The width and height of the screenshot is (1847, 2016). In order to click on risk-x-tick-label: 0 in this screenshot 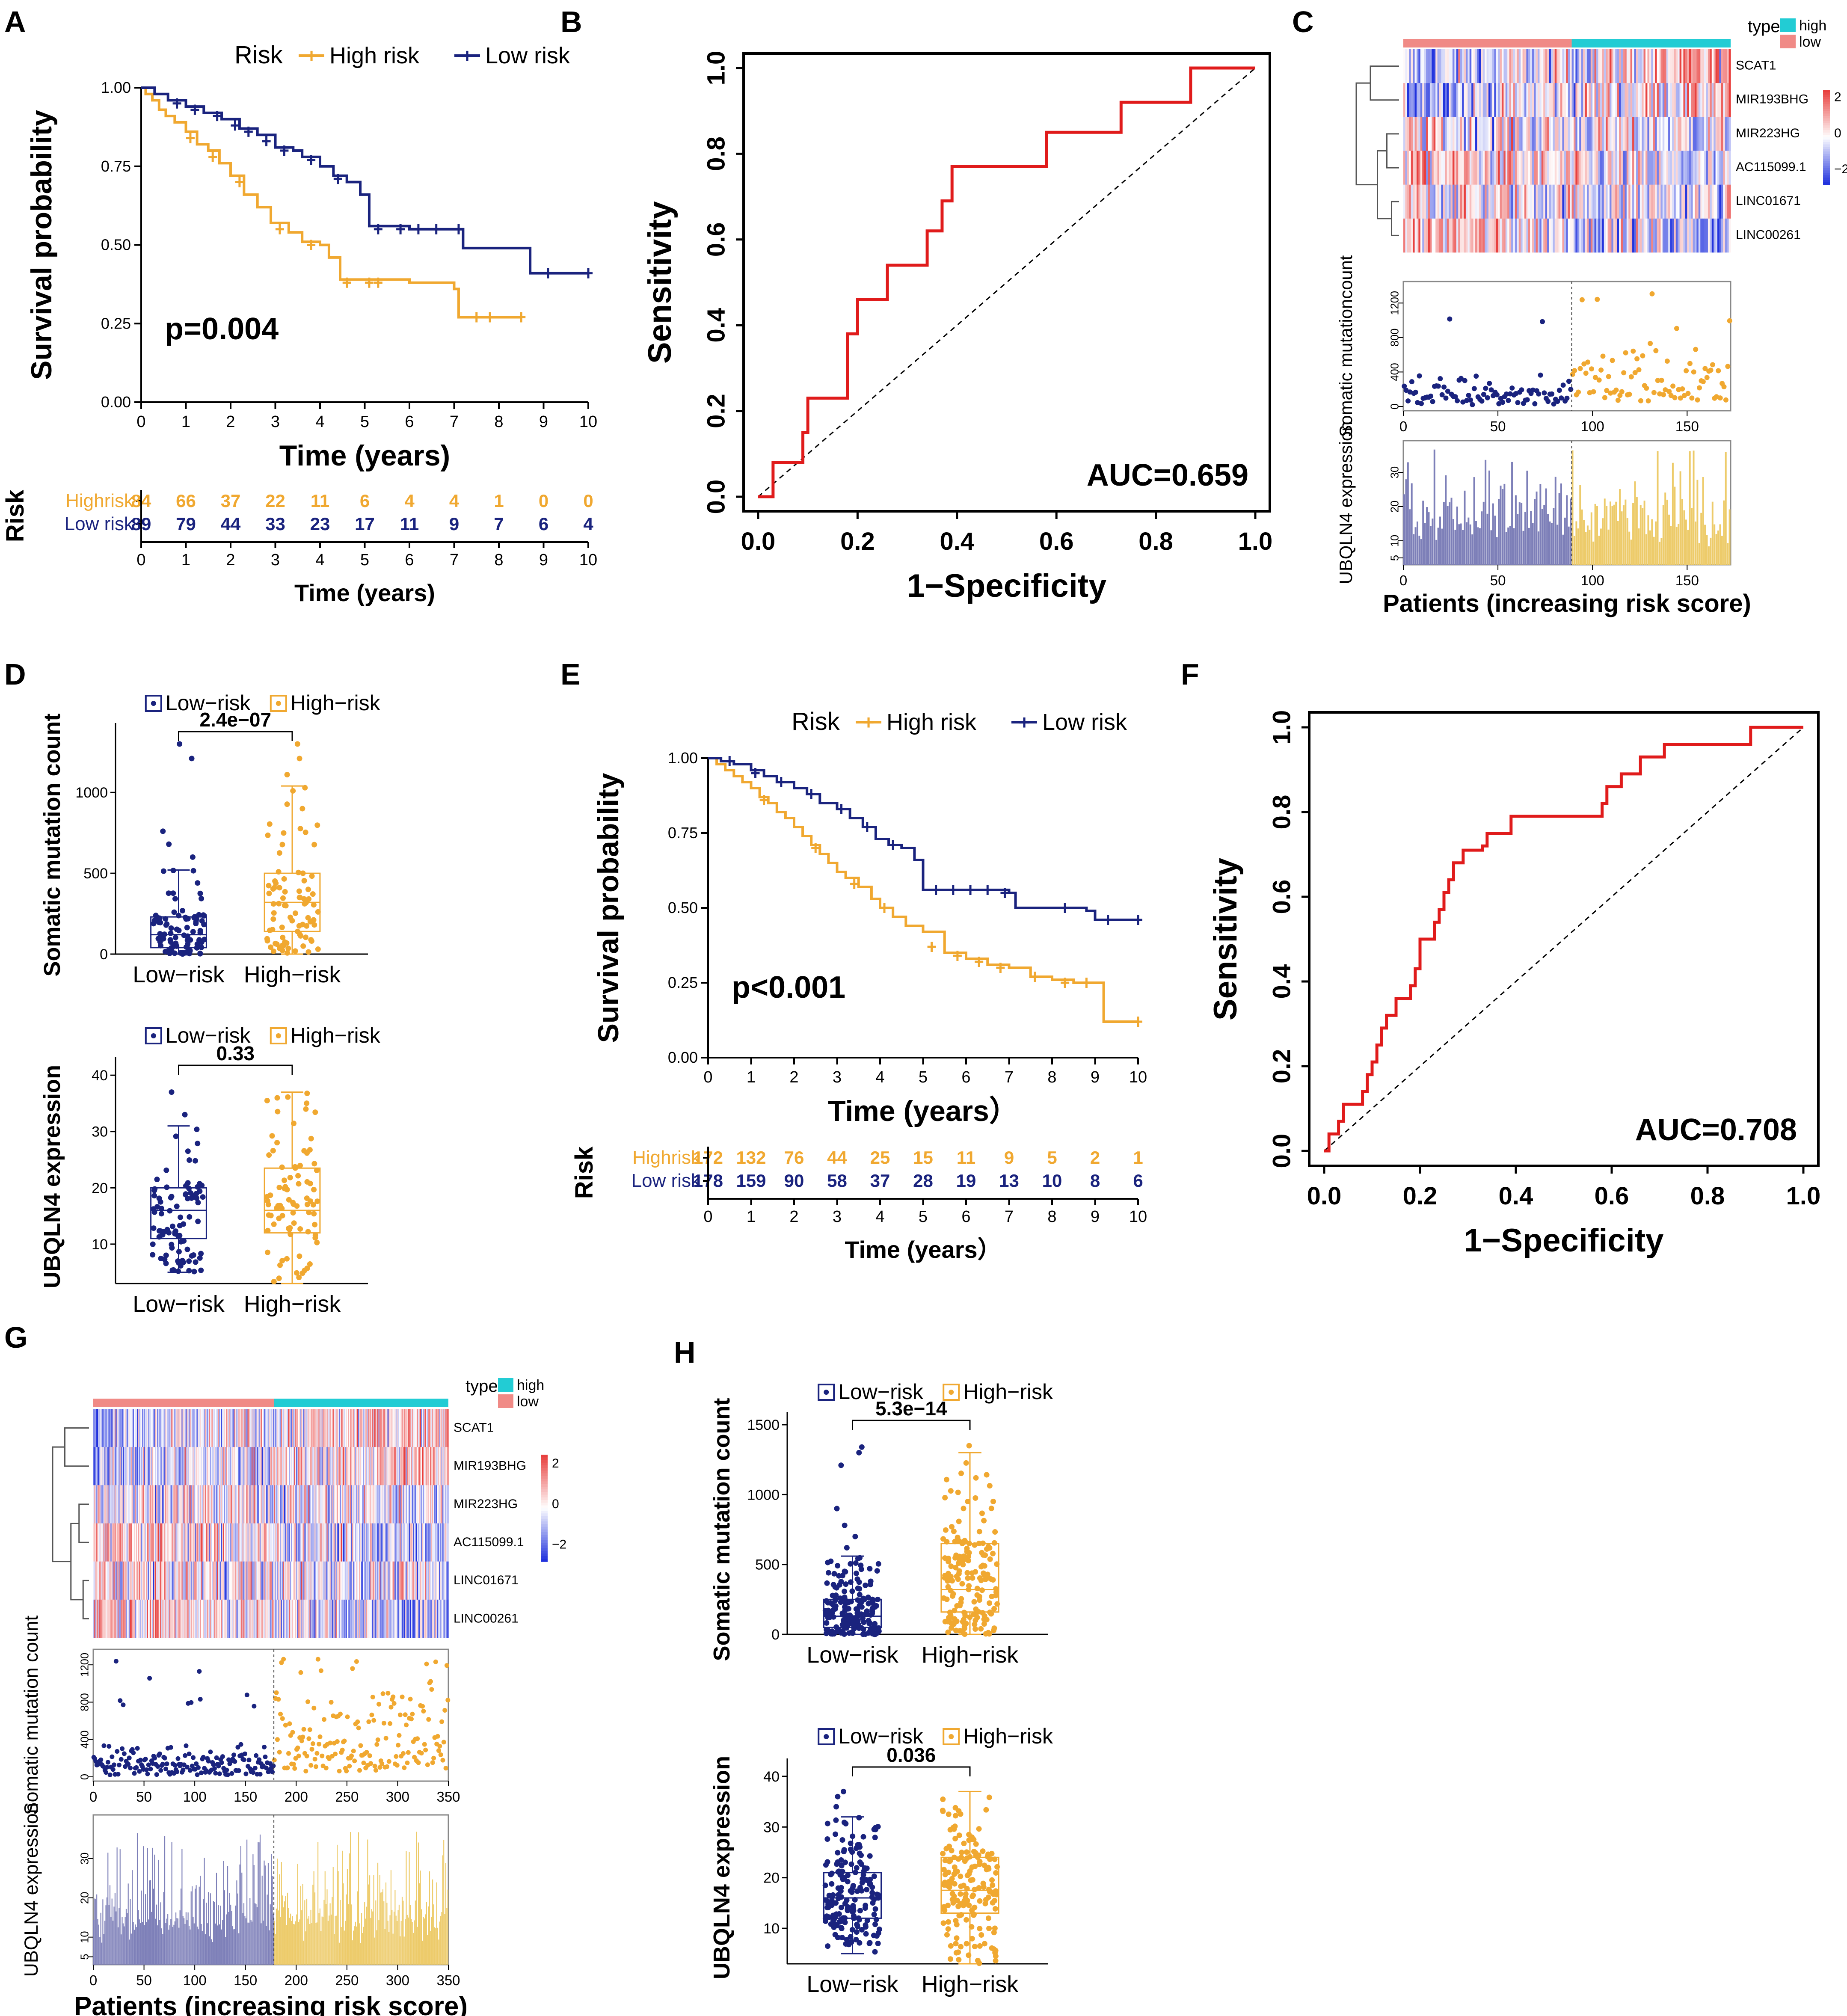, I will do `click(140, 560)`.